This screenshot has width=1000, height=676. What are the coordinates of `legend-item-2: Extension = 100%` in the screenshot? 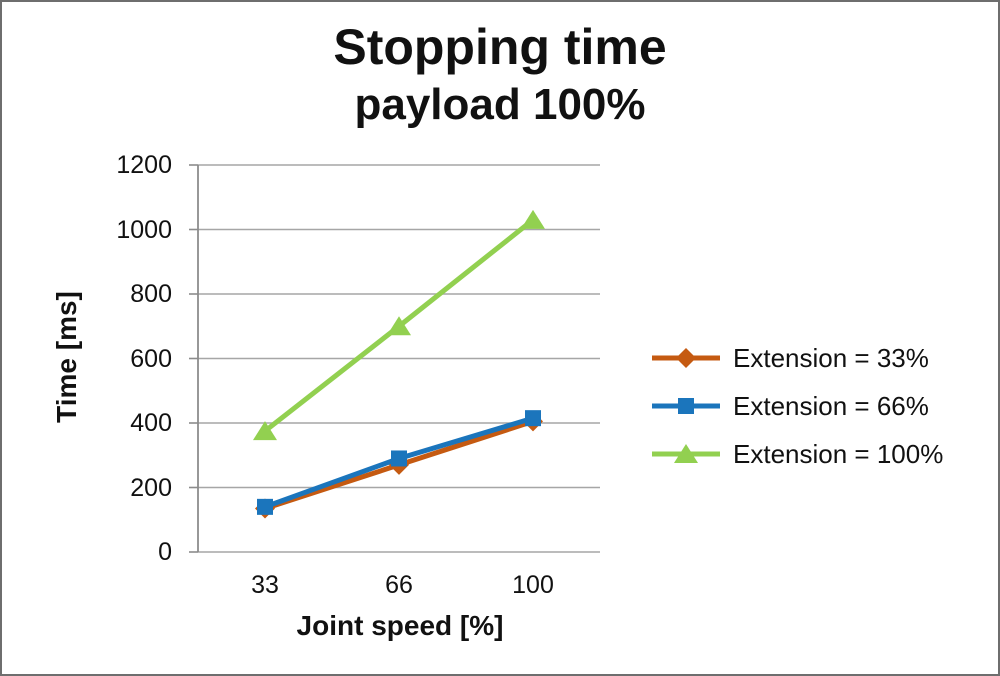 It's located at (797, 454).